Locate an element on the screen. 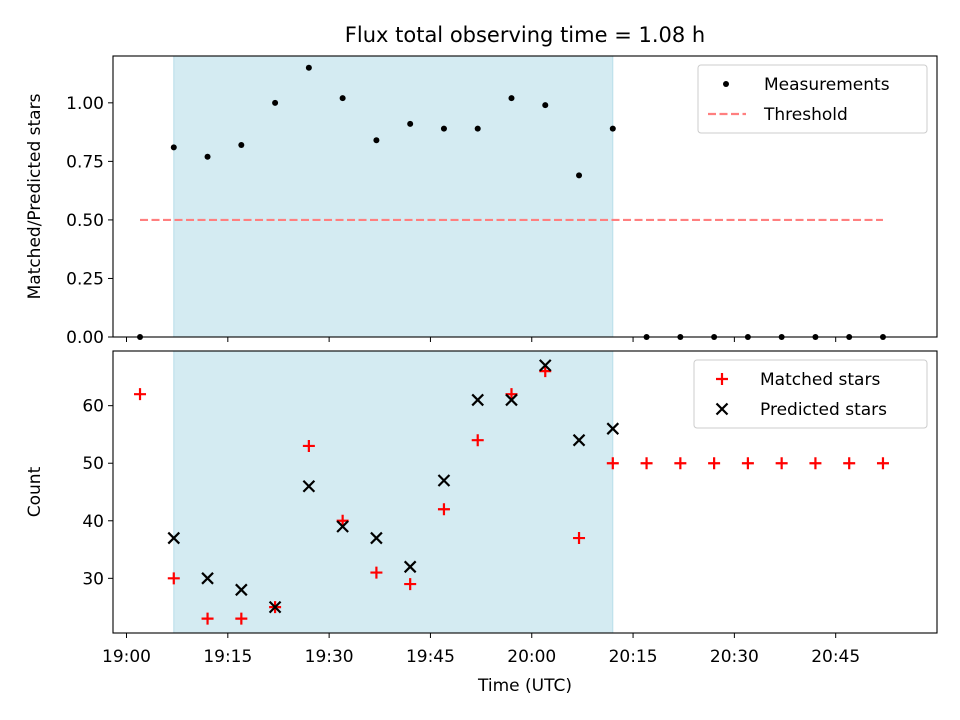 The width and height of the screenshot is (960, 720). y-tick-label: 1.00 is located at coordinates (85, 104).